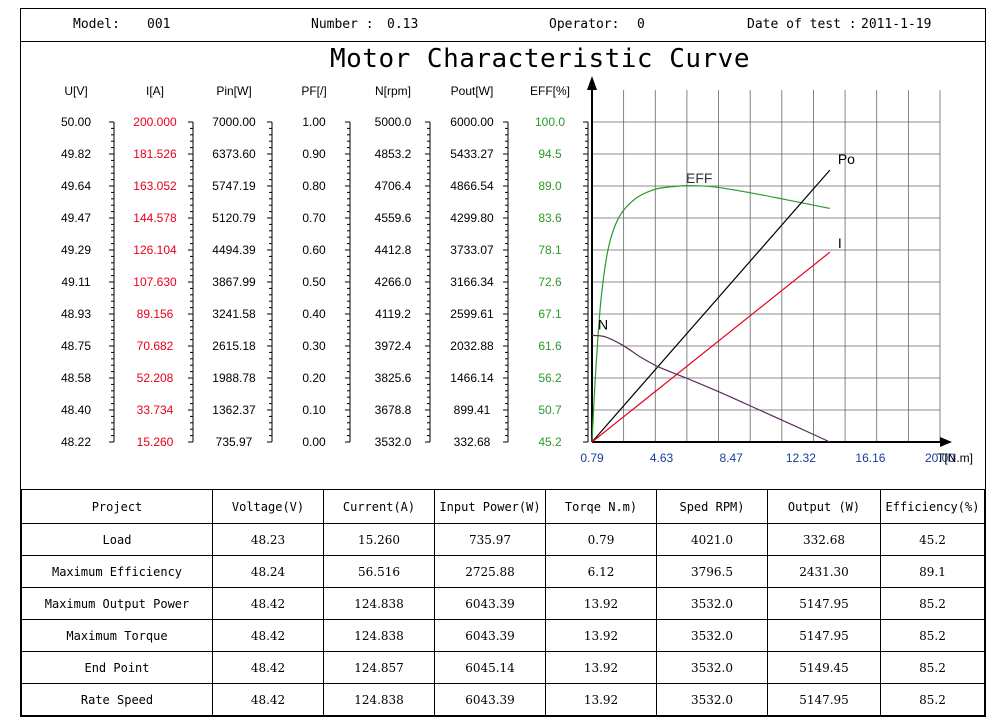  I want to click on scale-value: 56.2, so click(550, 378).